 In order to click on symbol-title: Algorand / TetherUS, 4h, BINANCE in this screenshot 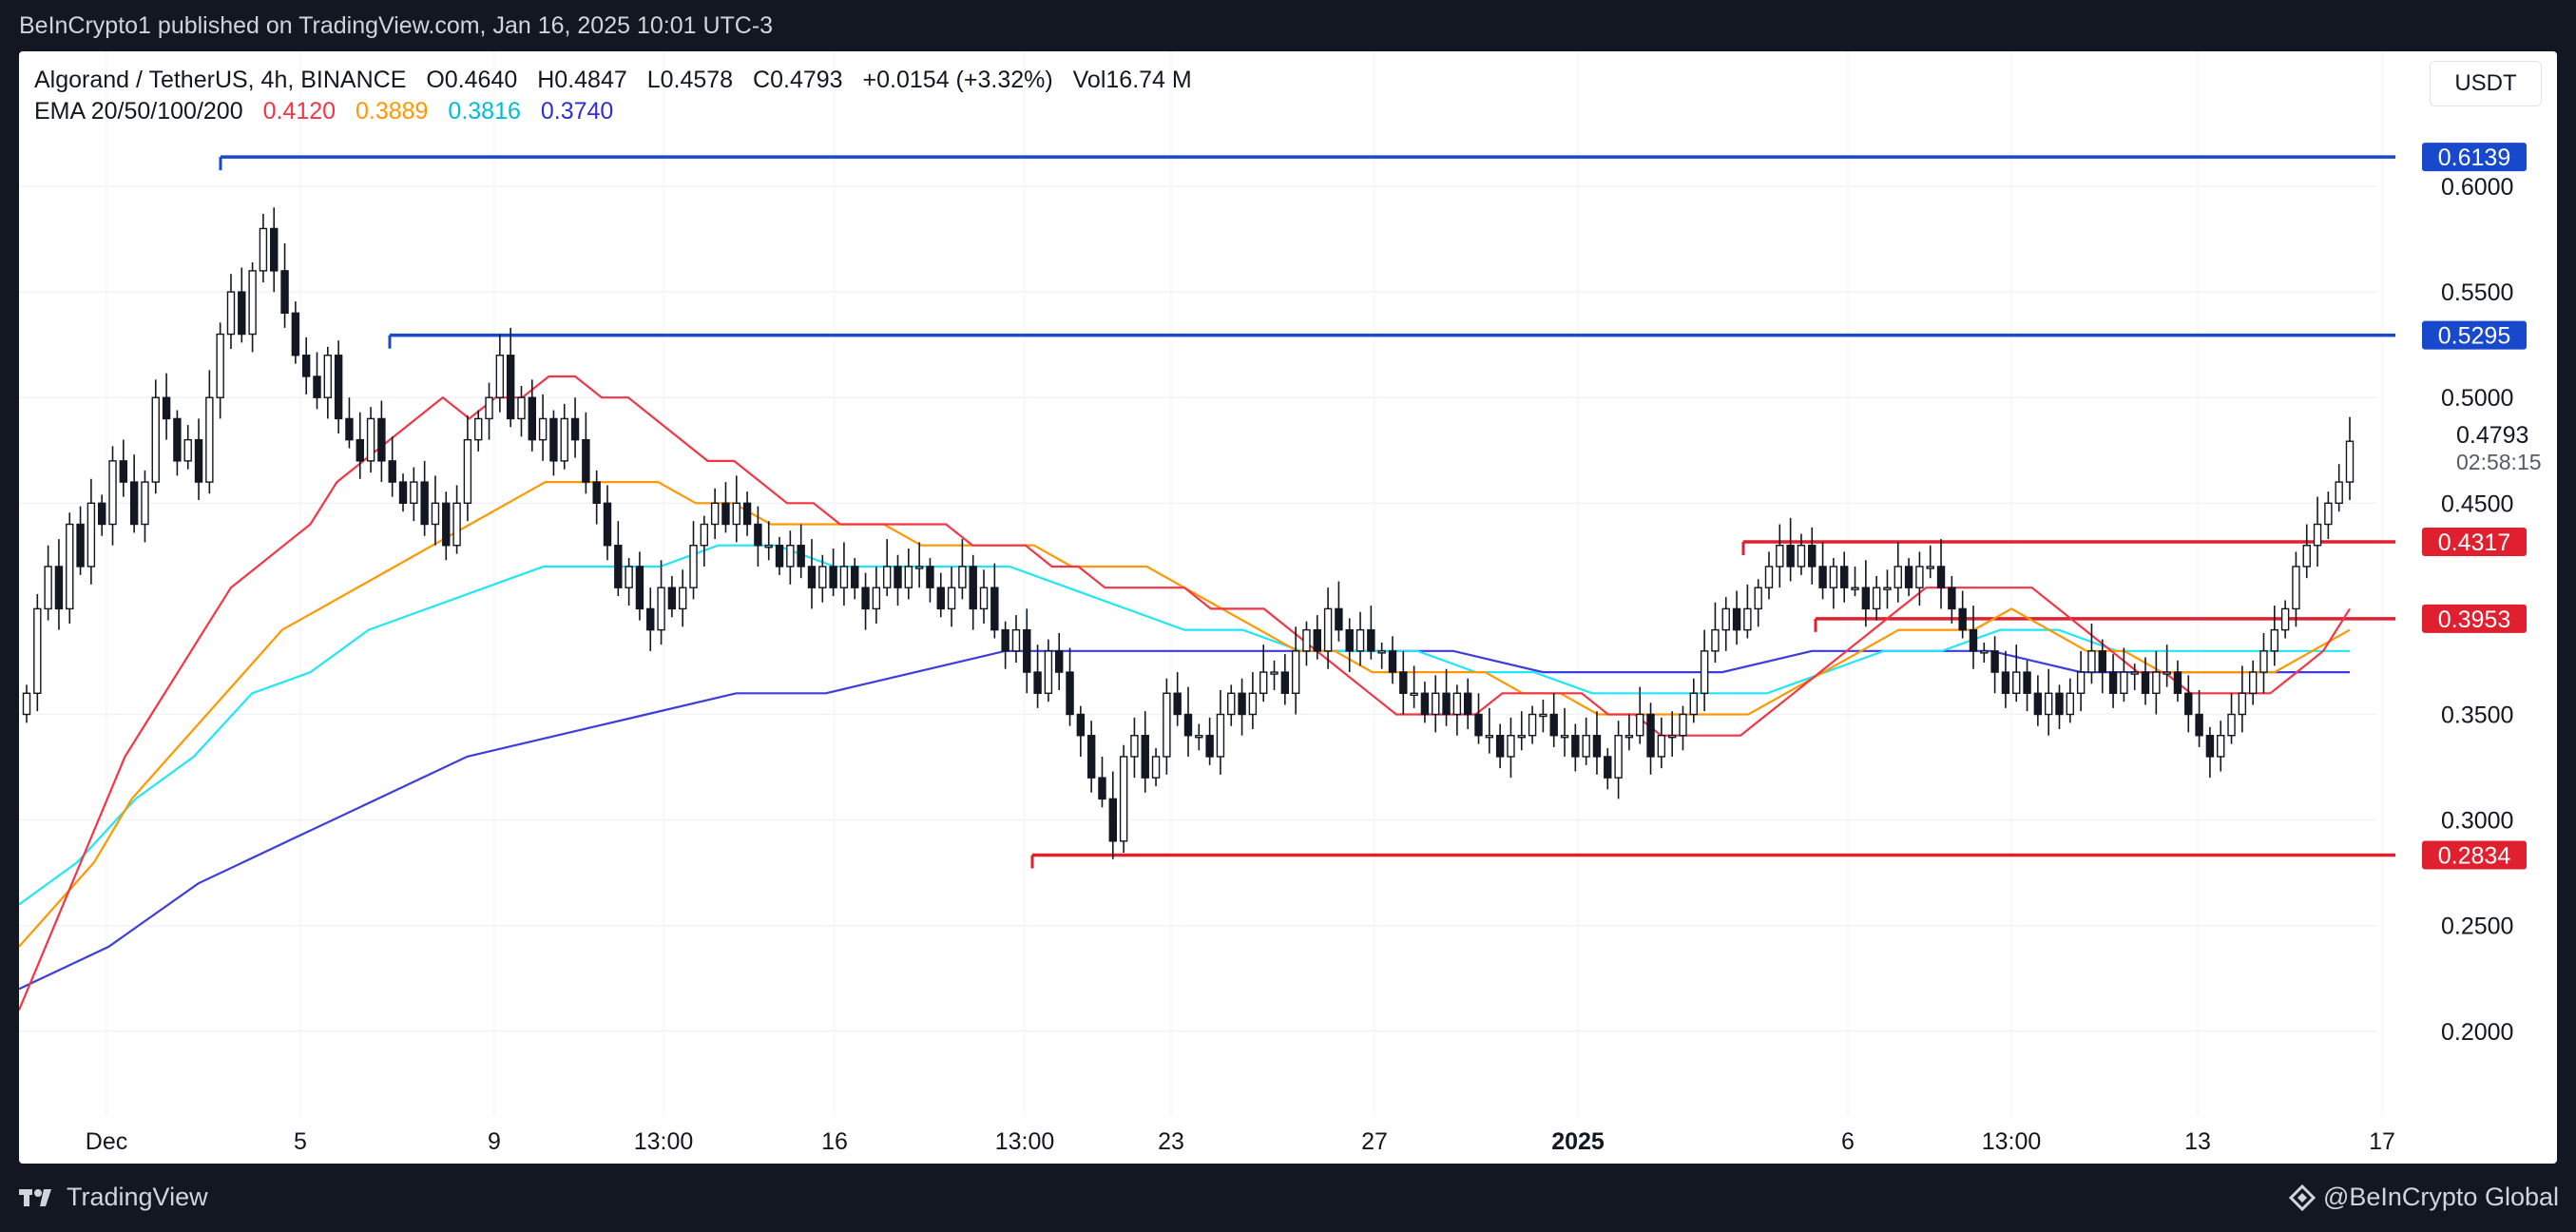, I will do `click(220, 80)`.